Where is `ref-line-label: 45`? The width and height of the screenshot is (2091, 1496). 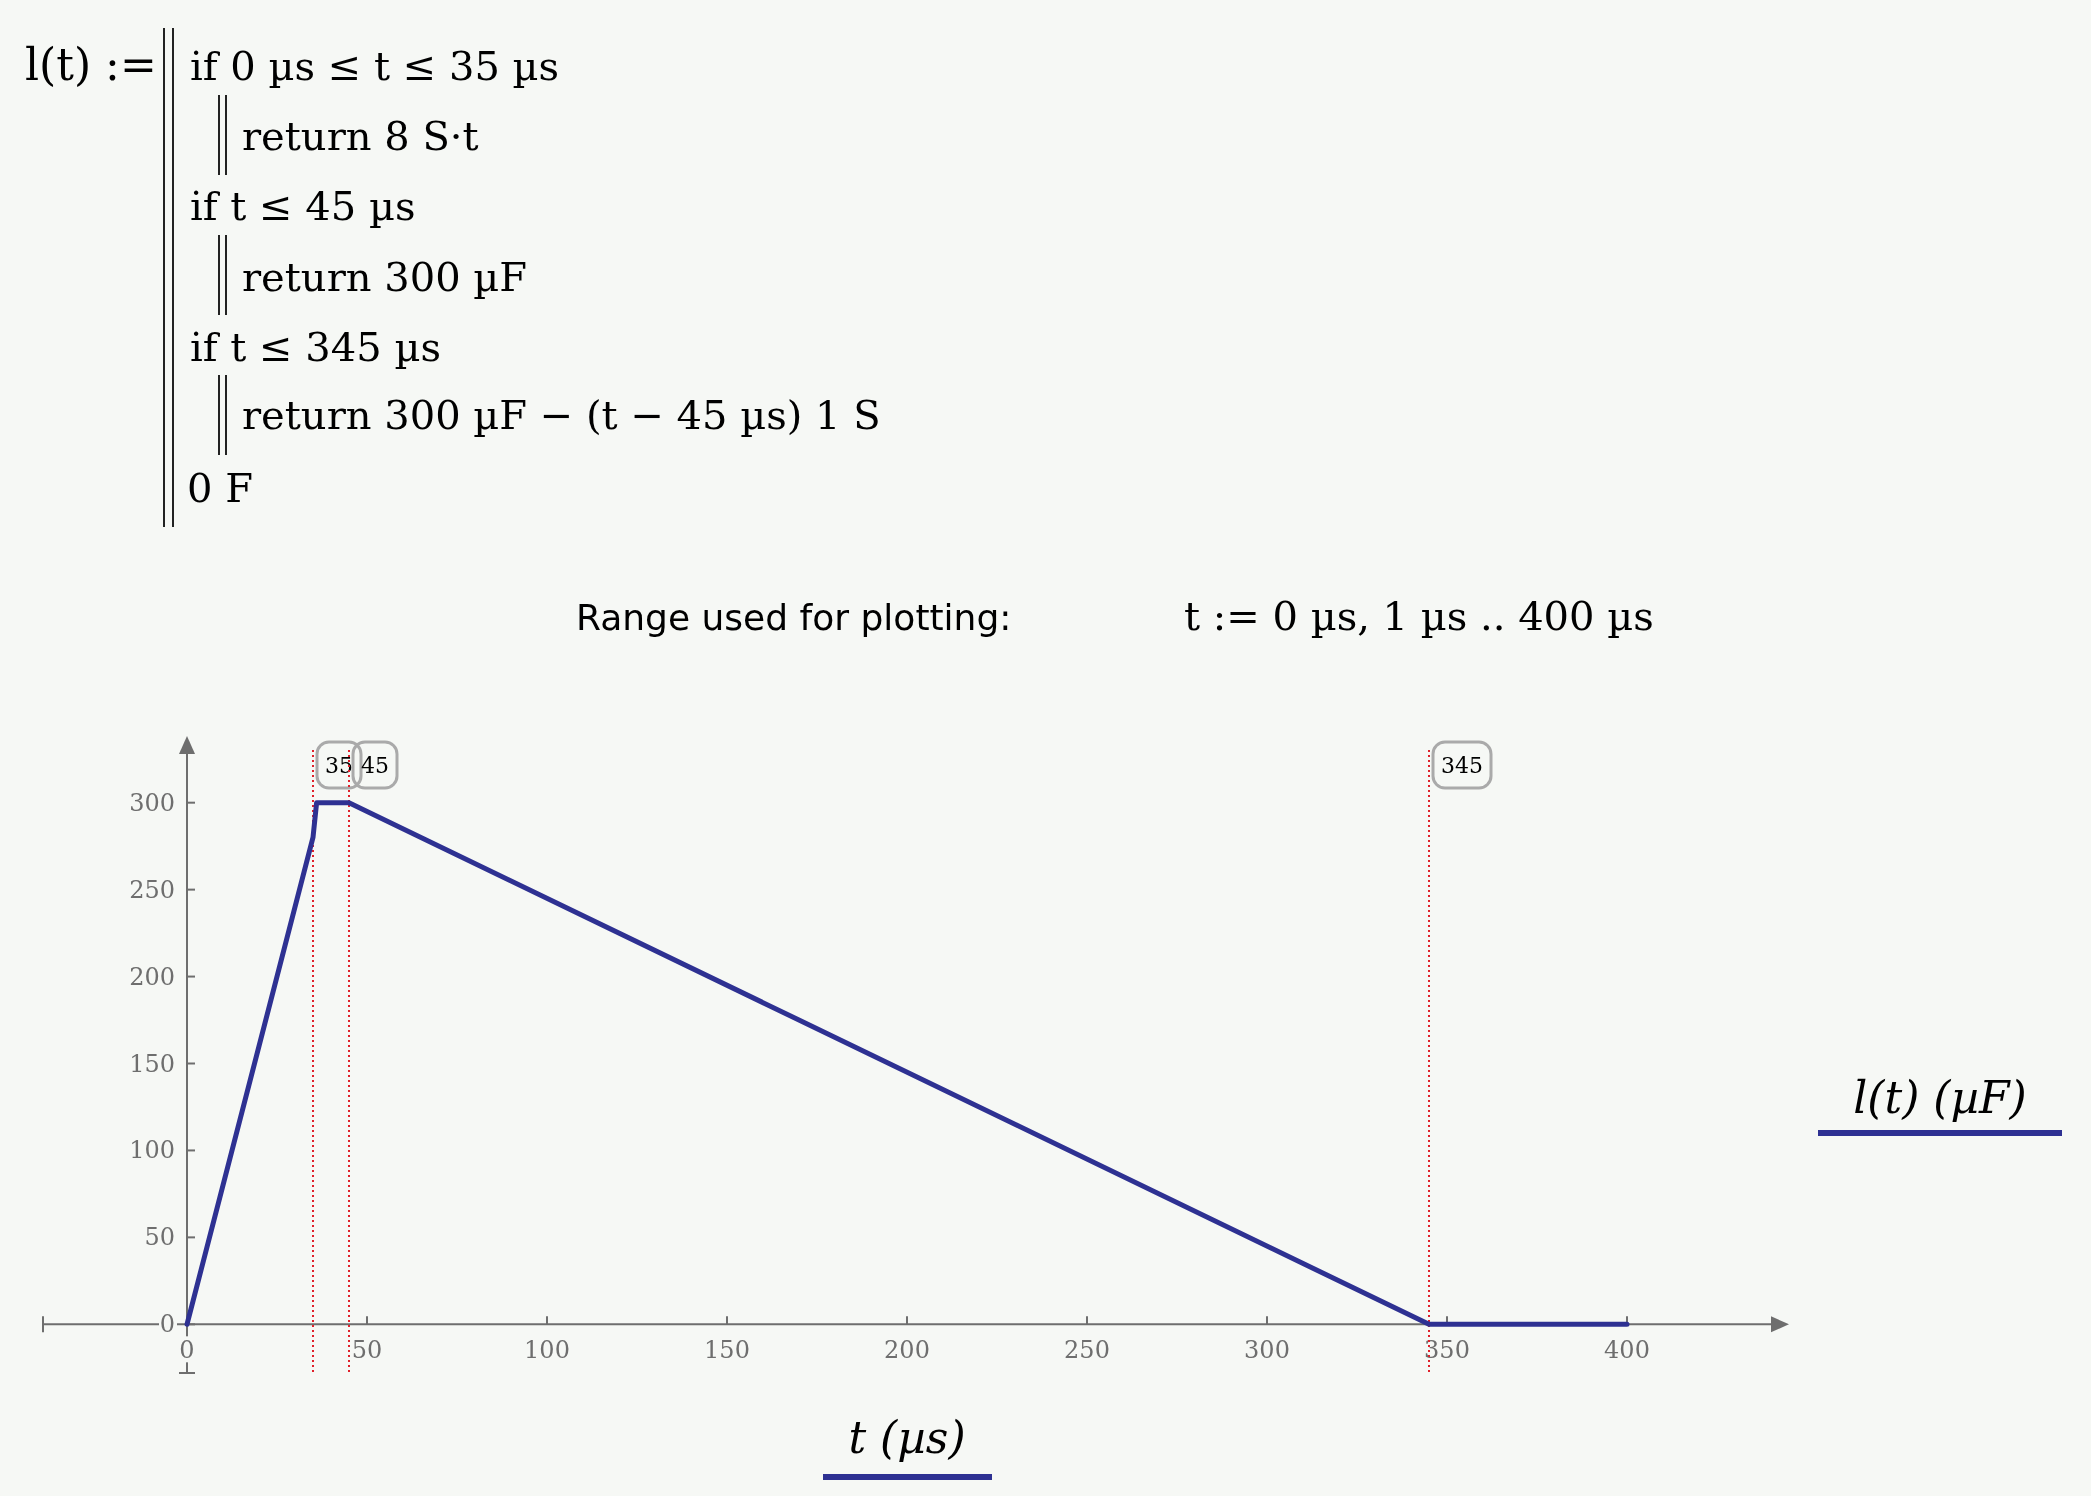
ref-line-label: 45 is located at coordinates (375, 765).